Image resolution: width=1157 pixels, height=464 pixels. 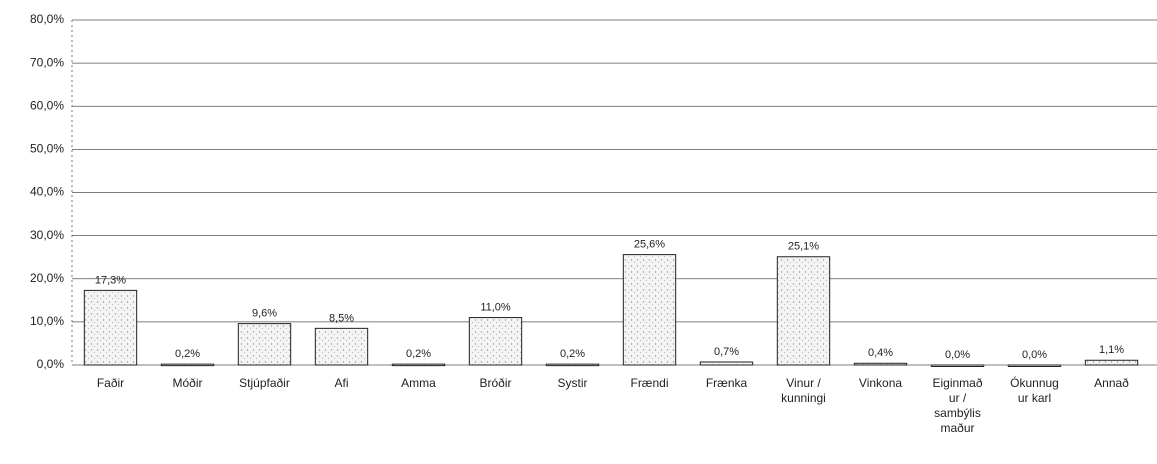 I want to click on y-tick-label: 80,0%, so click(x=47, y=19).